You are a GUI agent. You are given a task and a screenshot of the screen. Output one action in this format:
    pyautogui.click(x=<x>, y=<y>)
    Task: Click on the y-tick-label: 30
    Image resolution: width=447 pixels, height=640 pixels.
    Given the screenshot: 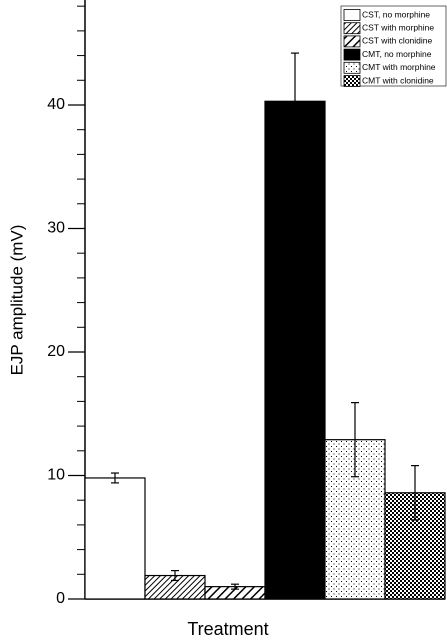 What is the action you would take?
    pyautogui.click(x=56, y=228)
    